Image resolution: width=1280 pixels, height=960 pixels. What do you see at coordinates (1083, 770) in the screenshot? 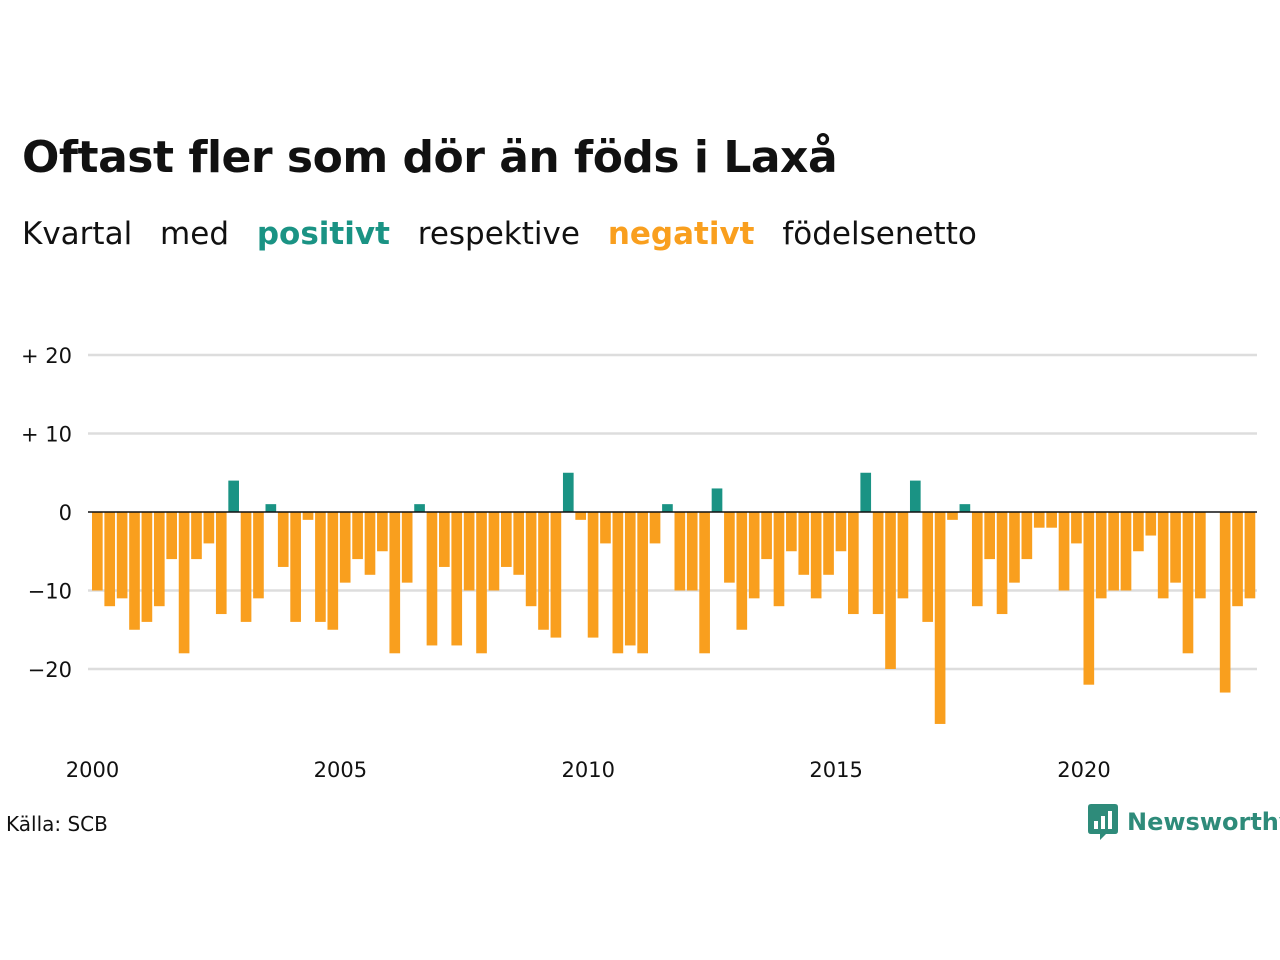
I see `x-tick-label: 2020` at bounding box center [1083, 770].